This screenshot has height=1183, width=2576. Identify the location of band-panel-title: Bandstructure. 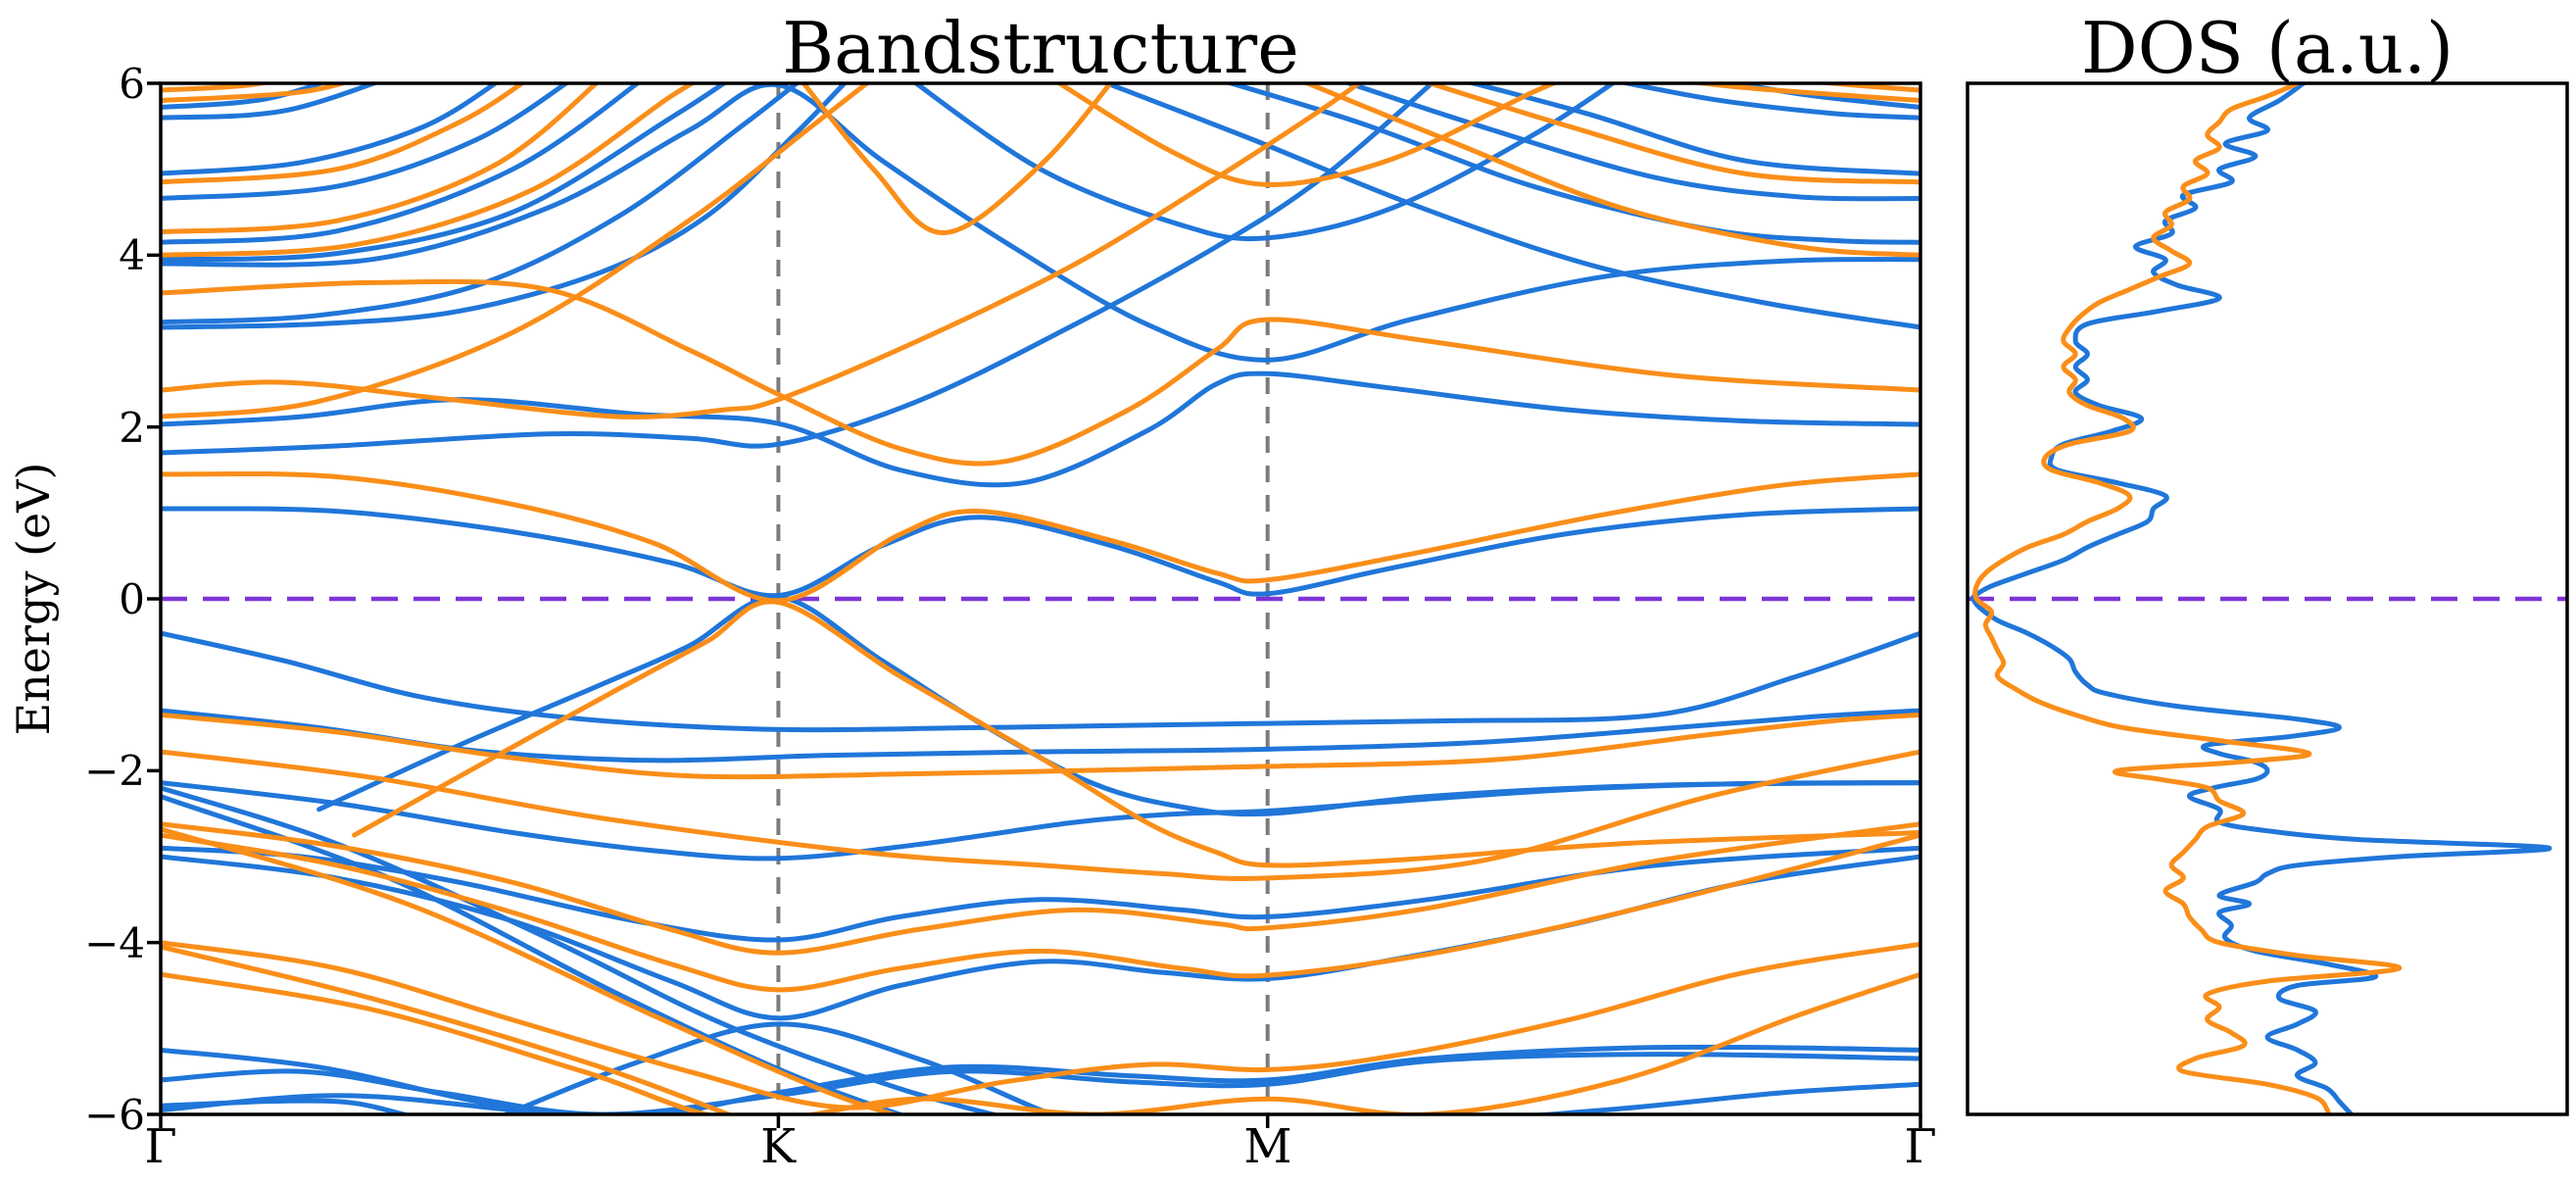
(1040, 48).